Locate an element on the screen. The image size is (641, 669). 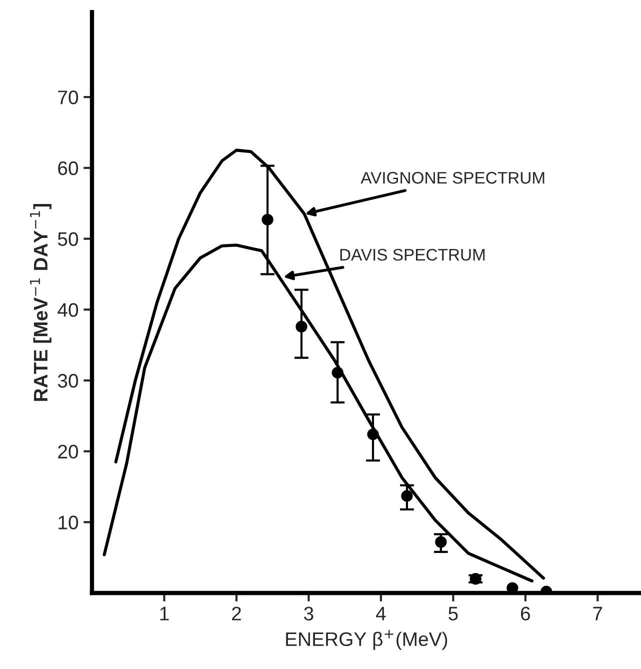
x-tick-label: 2 is located at coordinates (236, 613).